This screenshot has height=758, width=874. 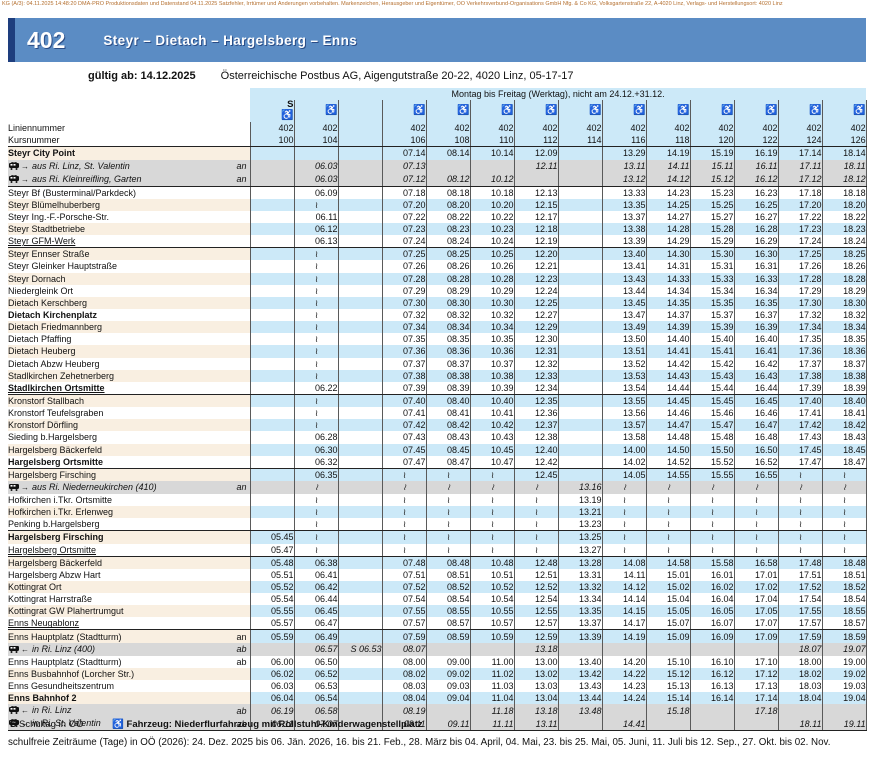 What do you see at coordinates (316, 611) in the screenshot?
I see `time-cell: 06.45` at bounding box center [316, 611].